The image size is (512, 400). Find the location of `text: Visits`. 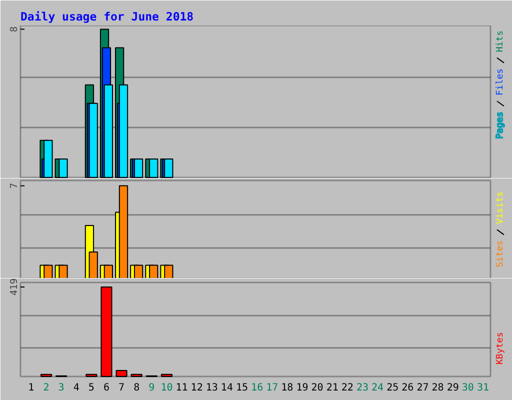

text: Visits is located at coordinates (501, 208).